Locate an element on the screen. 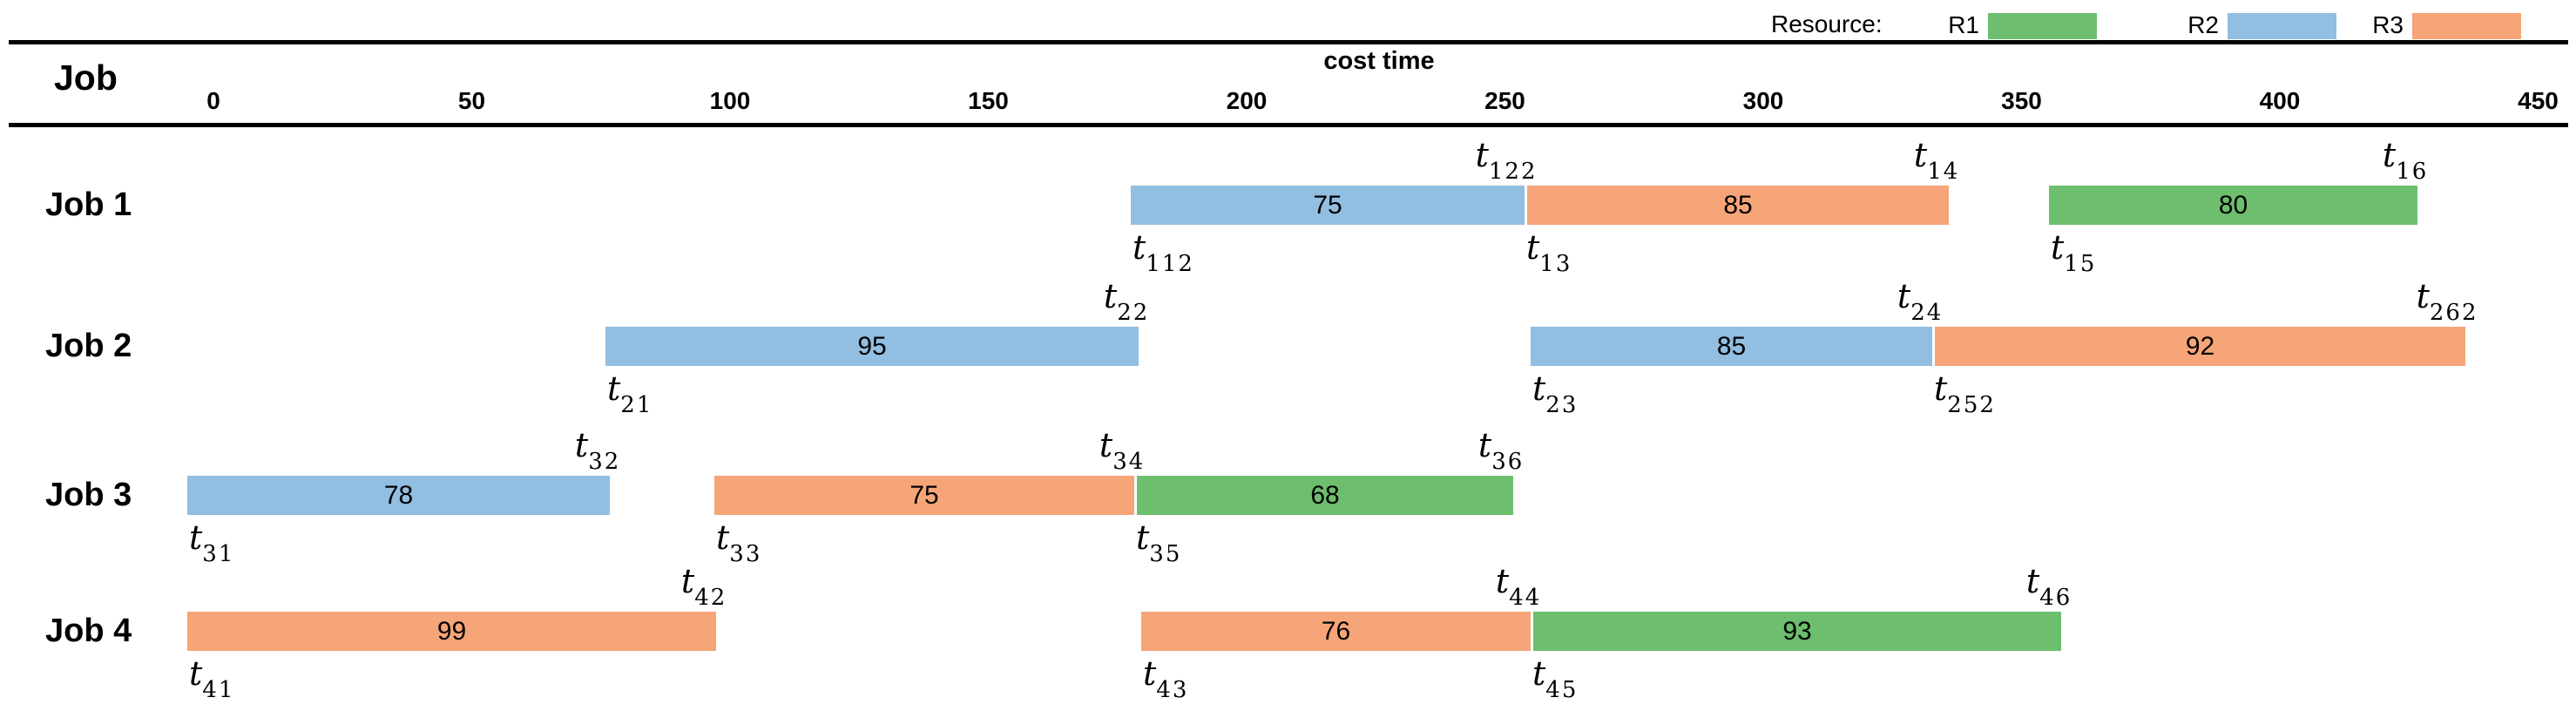 This screenshot has height=711, width=2576. x-tick-100: 100 is located at coordinates (730, 100).